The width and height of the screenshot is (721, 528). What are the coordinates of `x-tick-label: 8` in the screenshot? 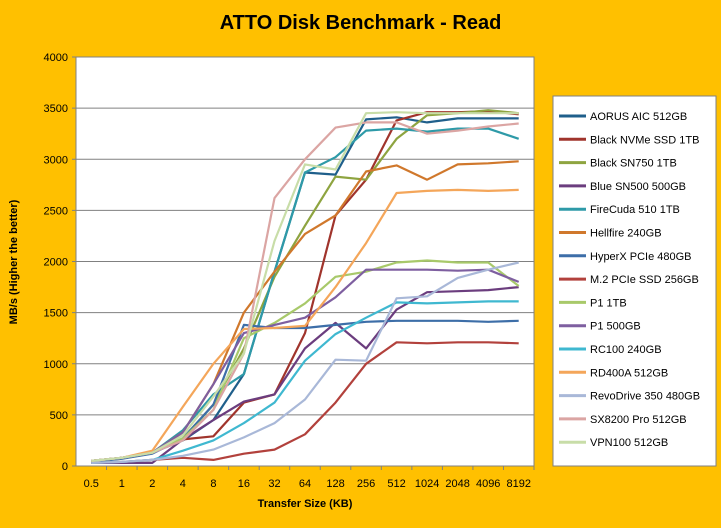 It's located at (213, 484).